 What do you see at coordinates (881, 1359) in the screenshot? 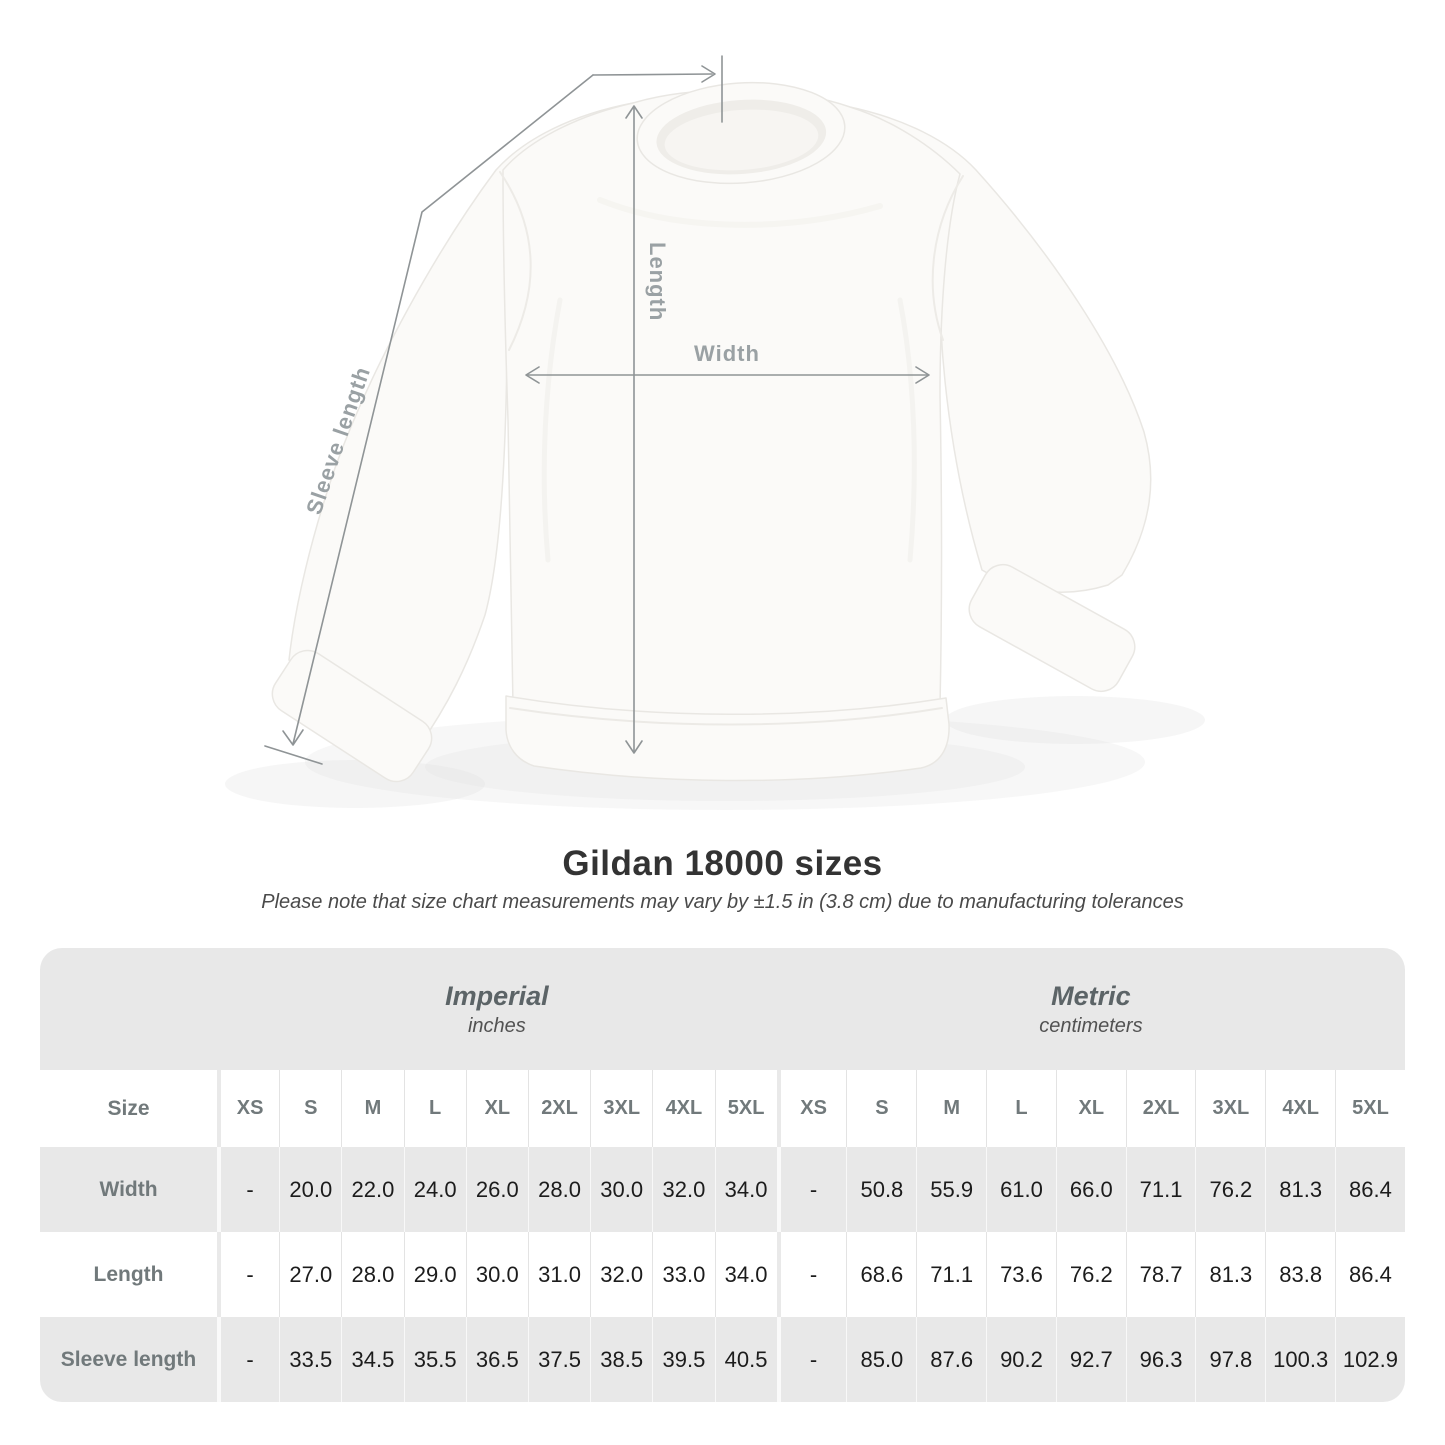
I see `value-cell: 85.0` at bounding box center [881, 1359].